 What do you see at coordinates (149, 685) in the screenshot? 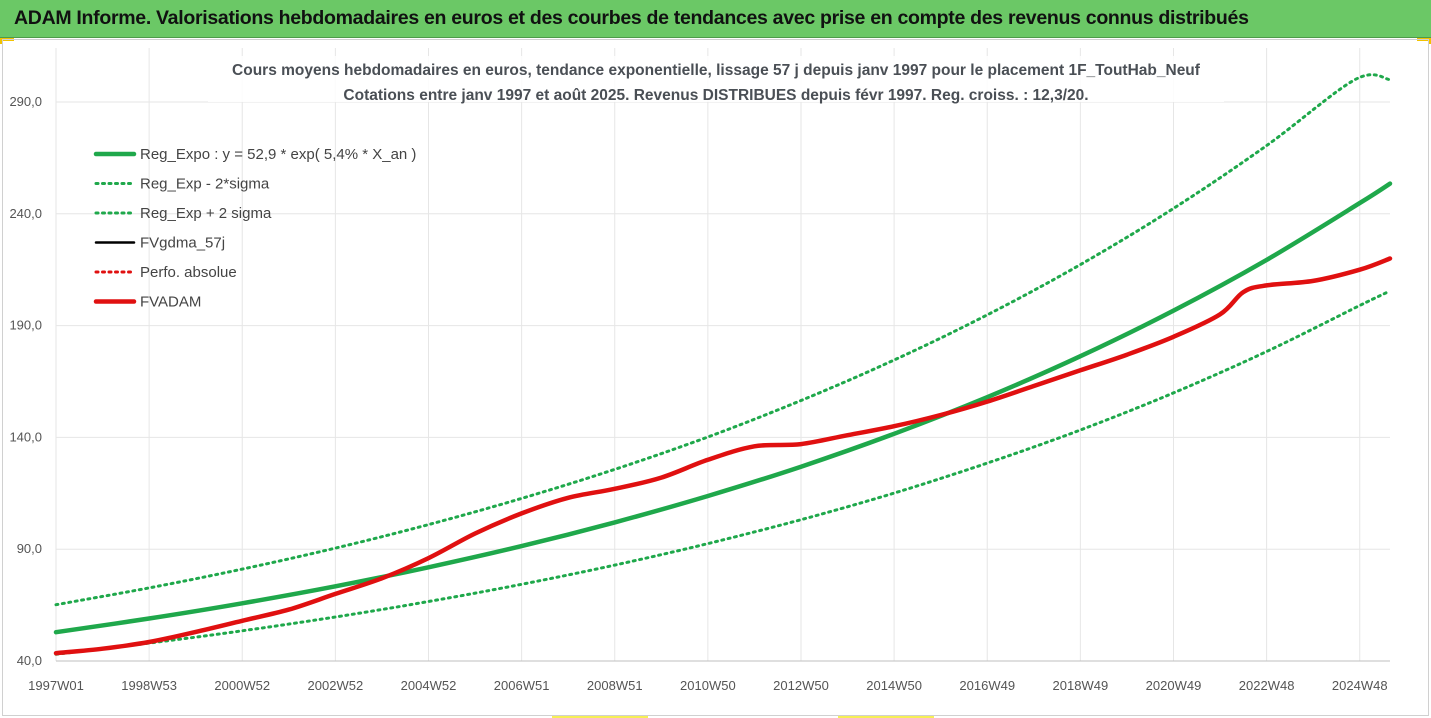
I see `x-tick-label: 1998W53` at bounding box center [149, 685].